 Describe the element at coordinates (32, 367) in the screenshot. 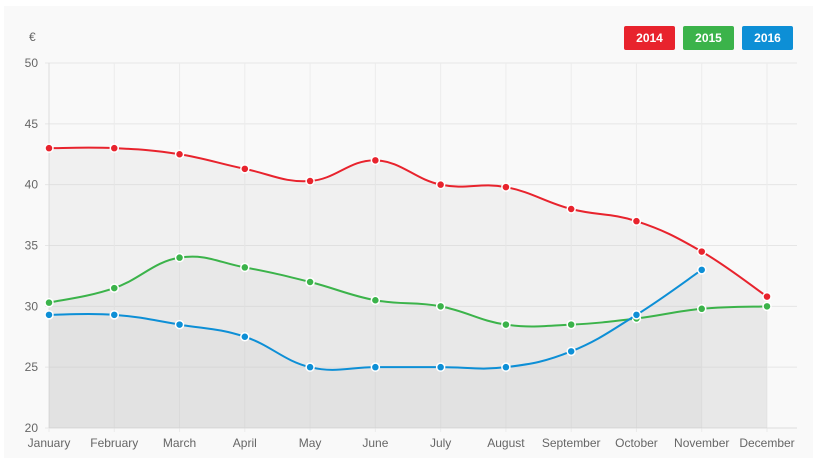

I see `y-tick-label: 25` at that location.